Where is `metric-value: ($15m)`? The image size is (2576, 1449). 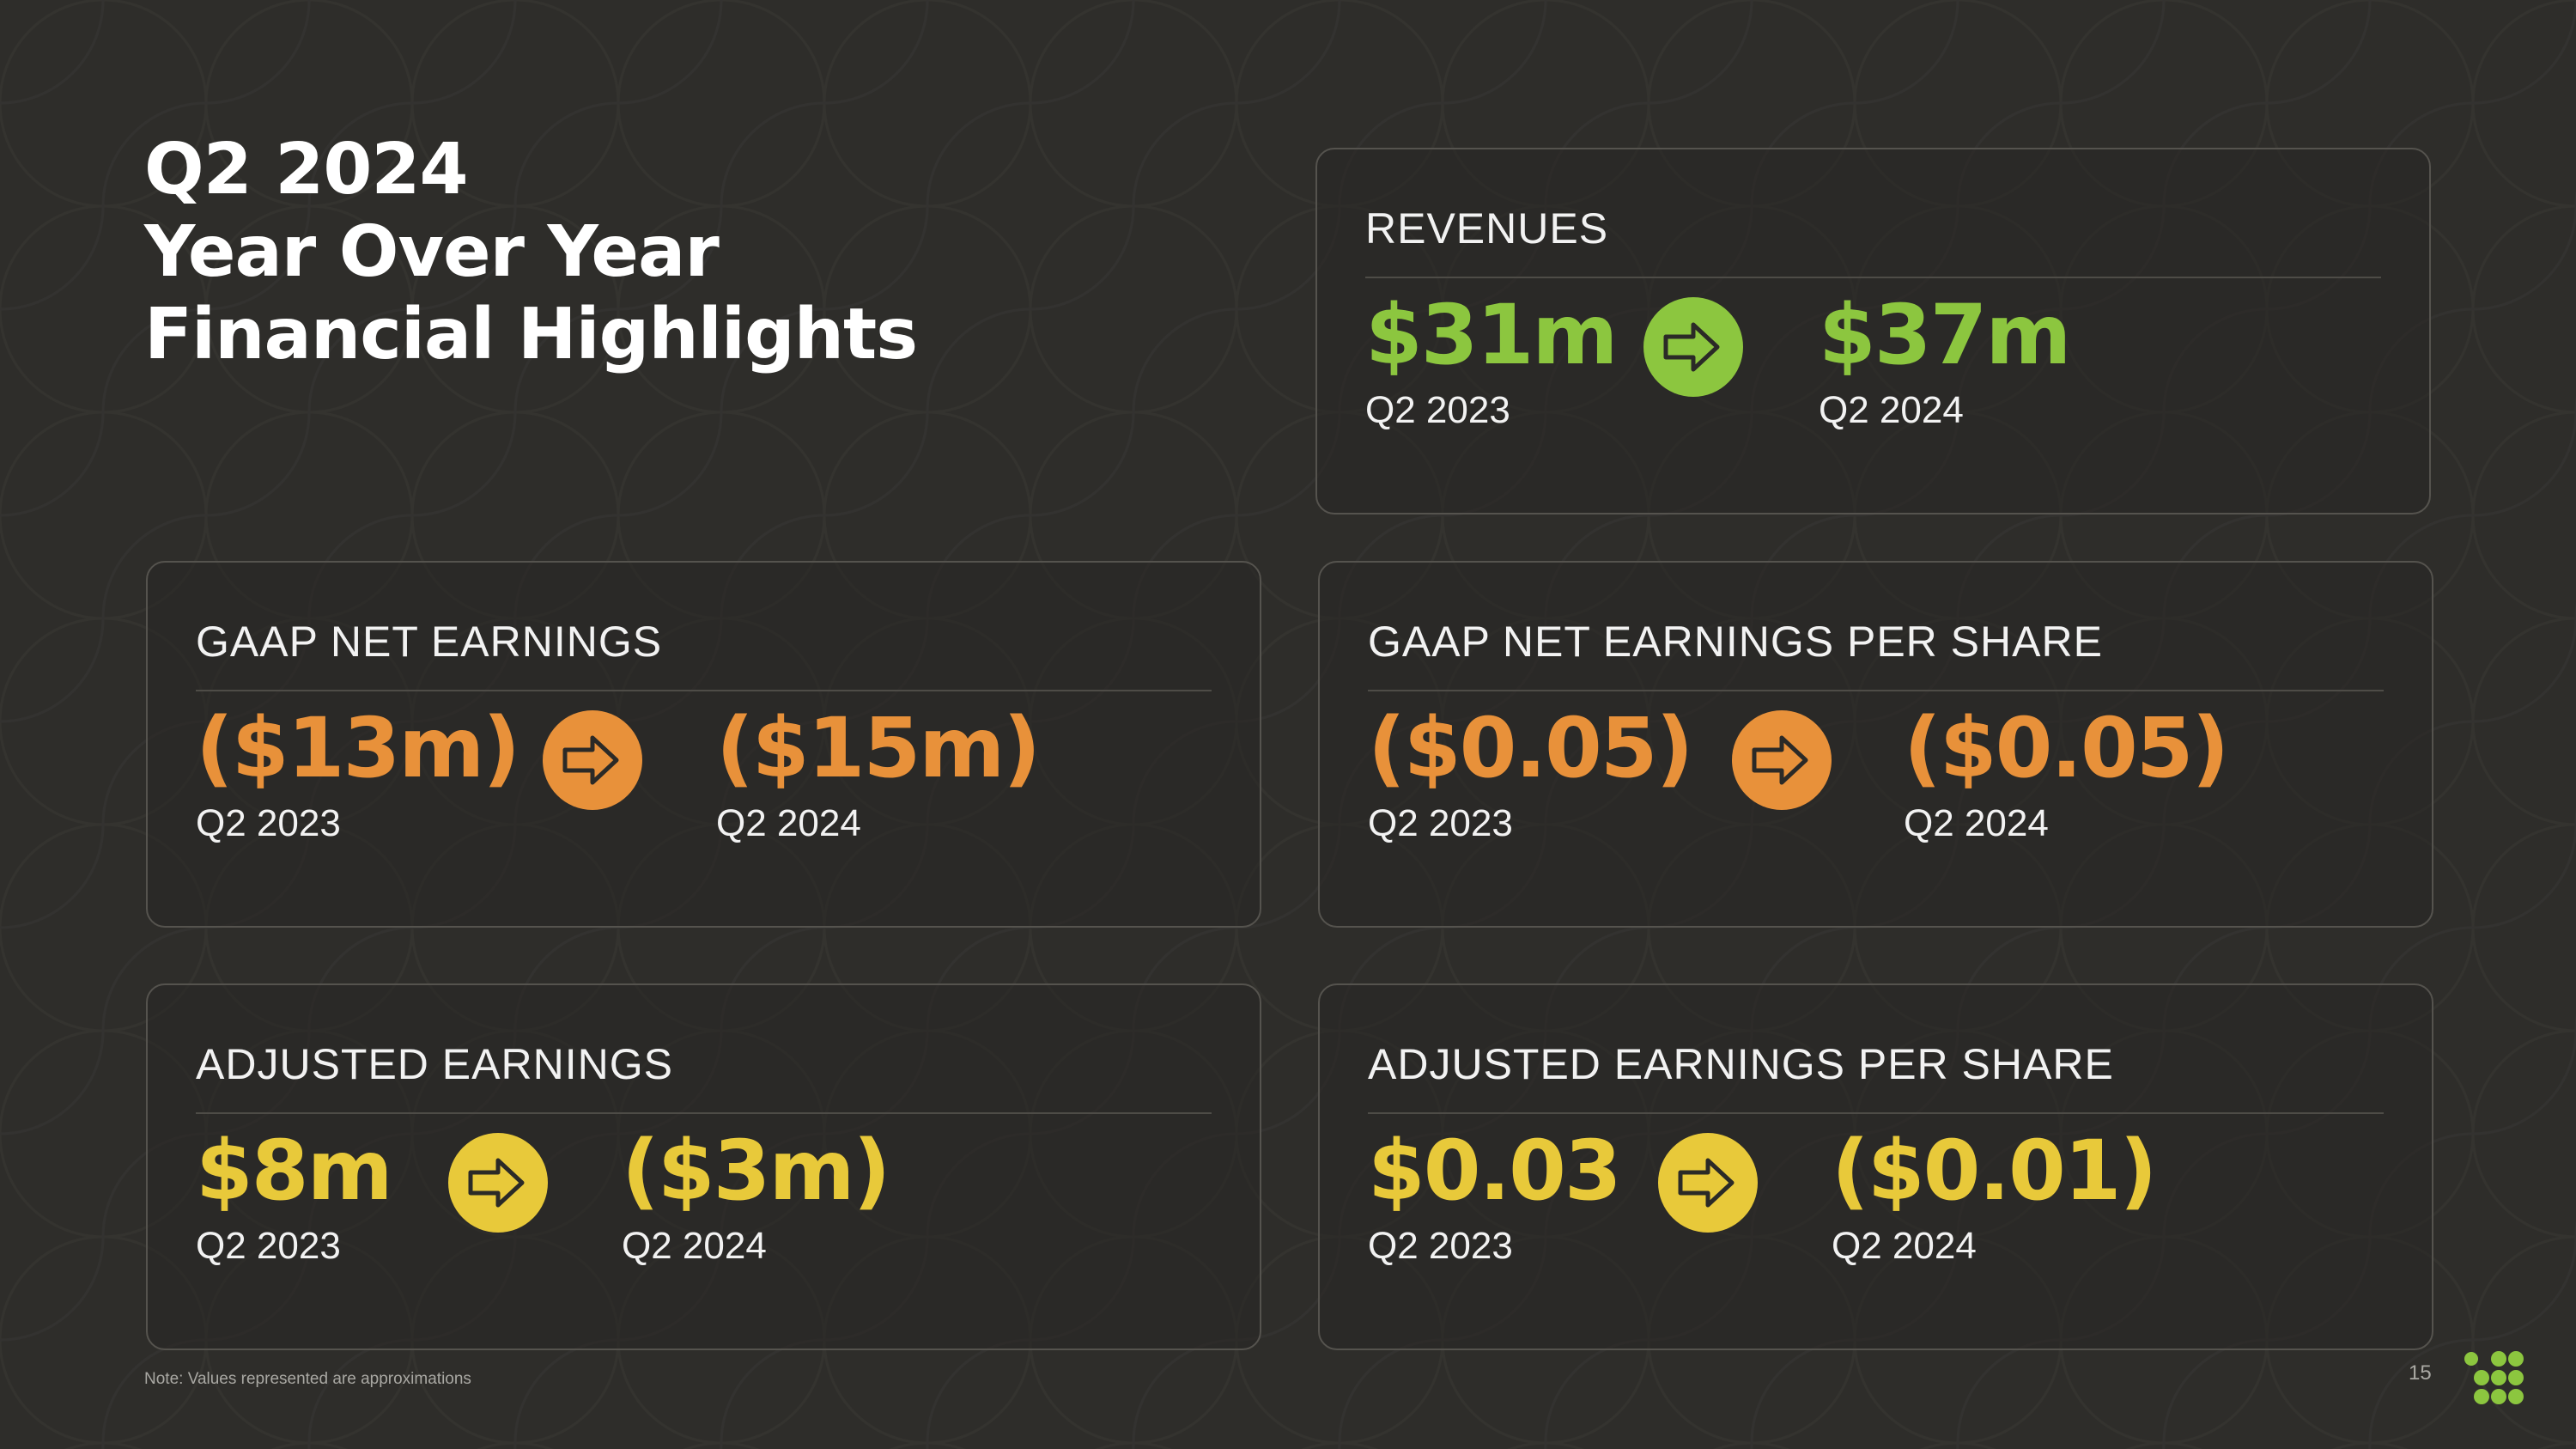 metric-value: ($15m) is located at coordinates (878, 748).